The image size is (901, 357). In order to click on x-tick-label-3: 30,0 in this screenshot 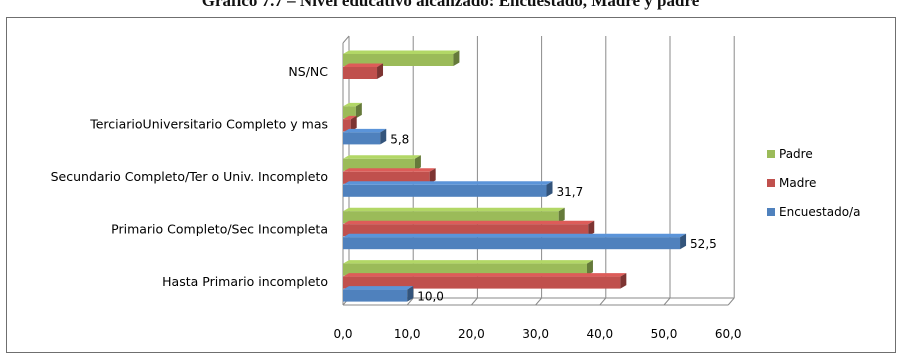, I will do `click(535, 334)`.